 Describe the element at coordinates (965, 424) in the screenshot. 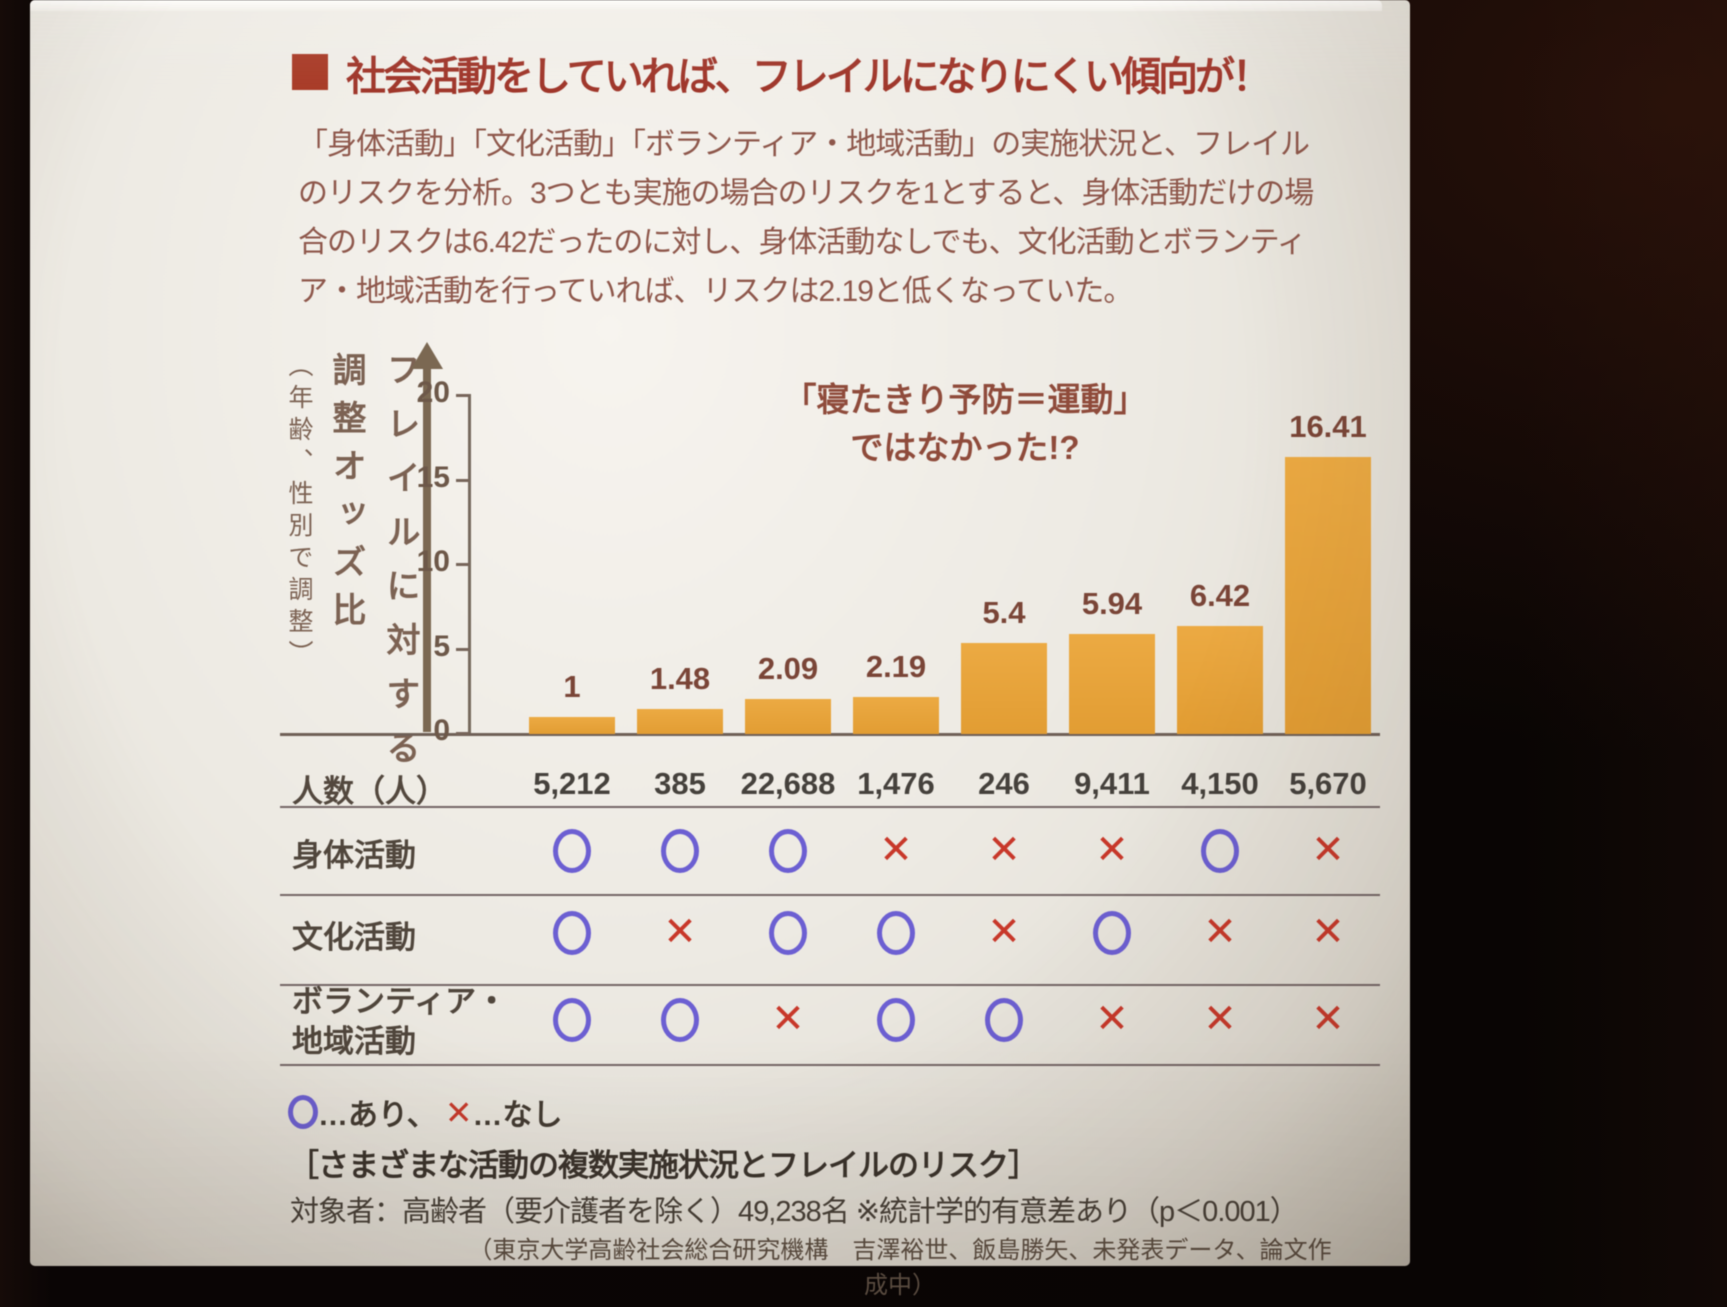

I see `chart-annotation: 「寝たきり予防＝運動」 ではなかった!?` at that location.